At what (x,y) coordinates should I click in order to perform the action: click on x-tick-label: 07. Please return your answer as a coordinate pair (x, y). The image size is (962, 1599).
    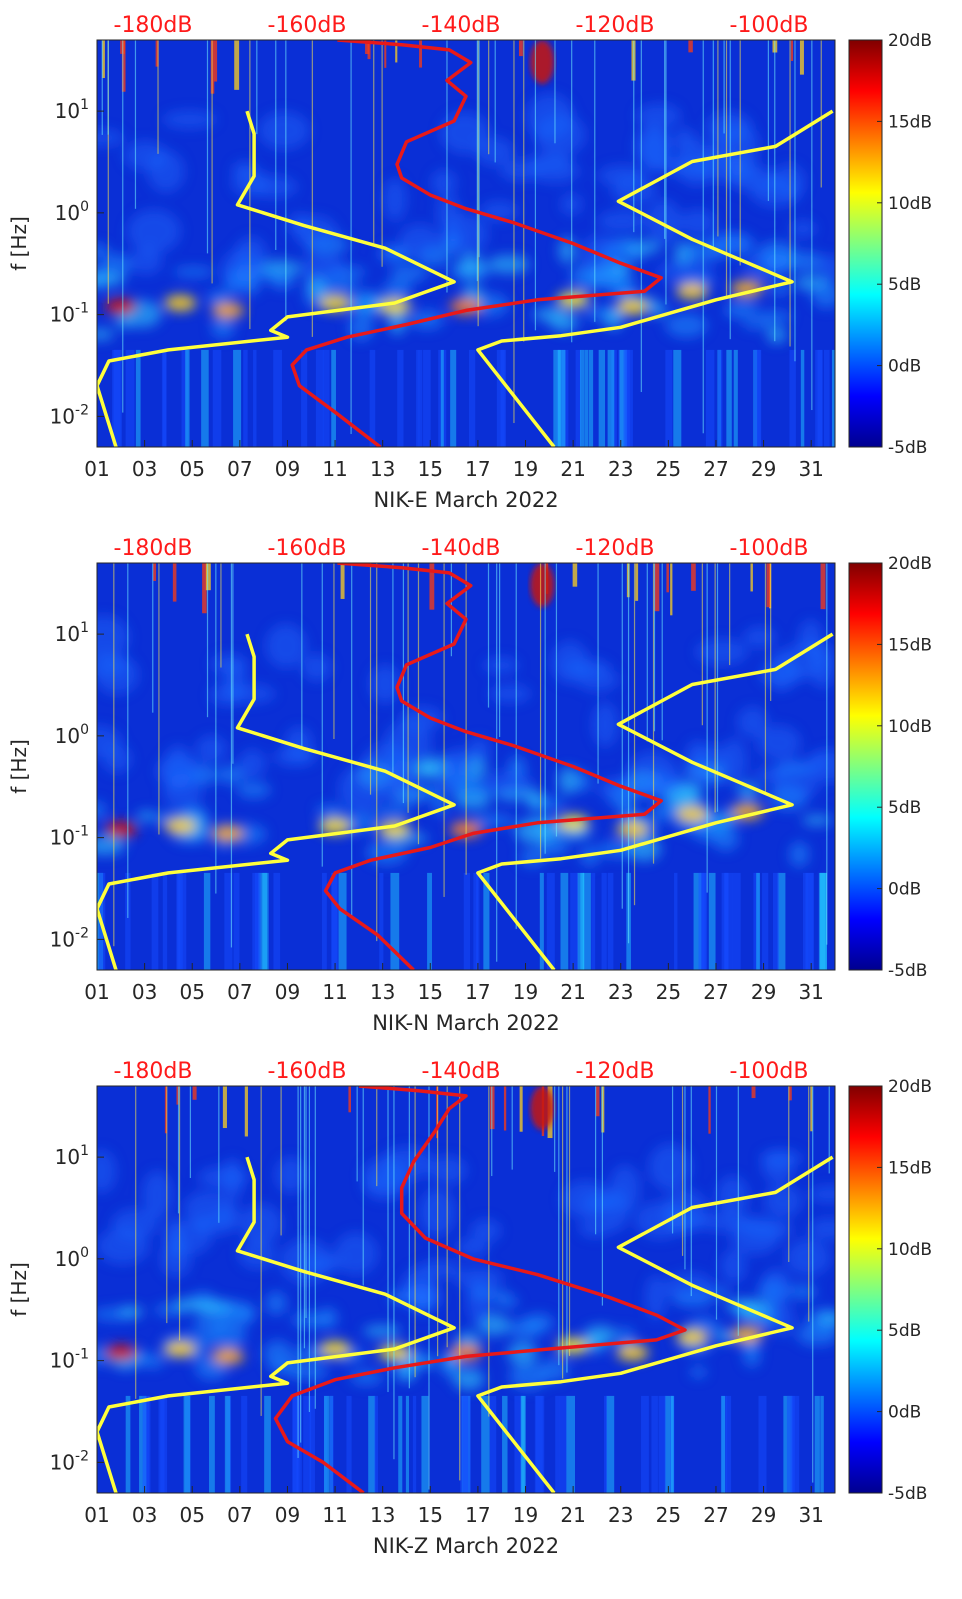
    Looking at the image, I should click on (239, 1515).